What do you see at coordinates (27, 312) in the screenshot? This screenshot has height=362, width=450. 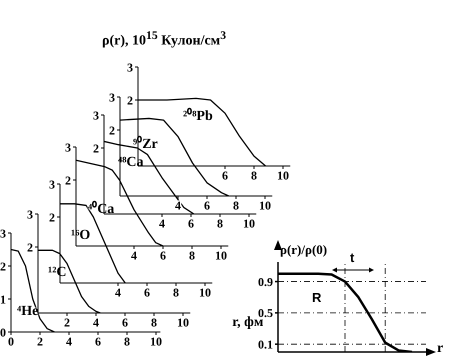 I see `series-label: ⁴He` at bounding box center [27, 312].